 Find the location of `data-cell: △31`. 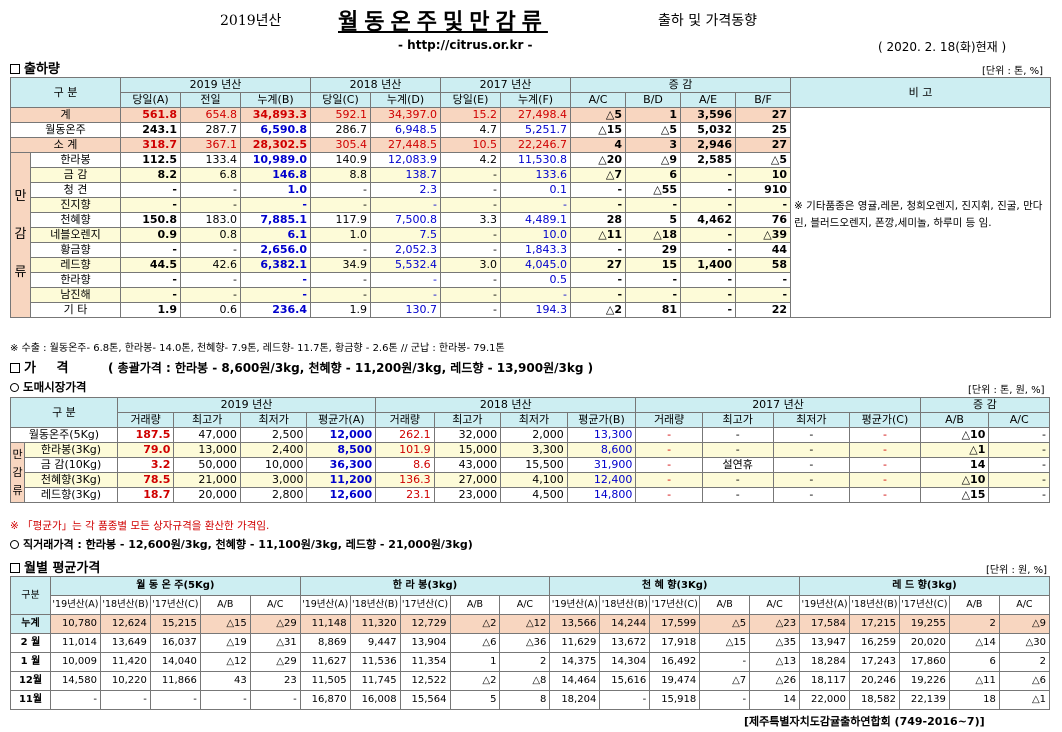

data-cell: △31 is located at coordinates (275, 643).